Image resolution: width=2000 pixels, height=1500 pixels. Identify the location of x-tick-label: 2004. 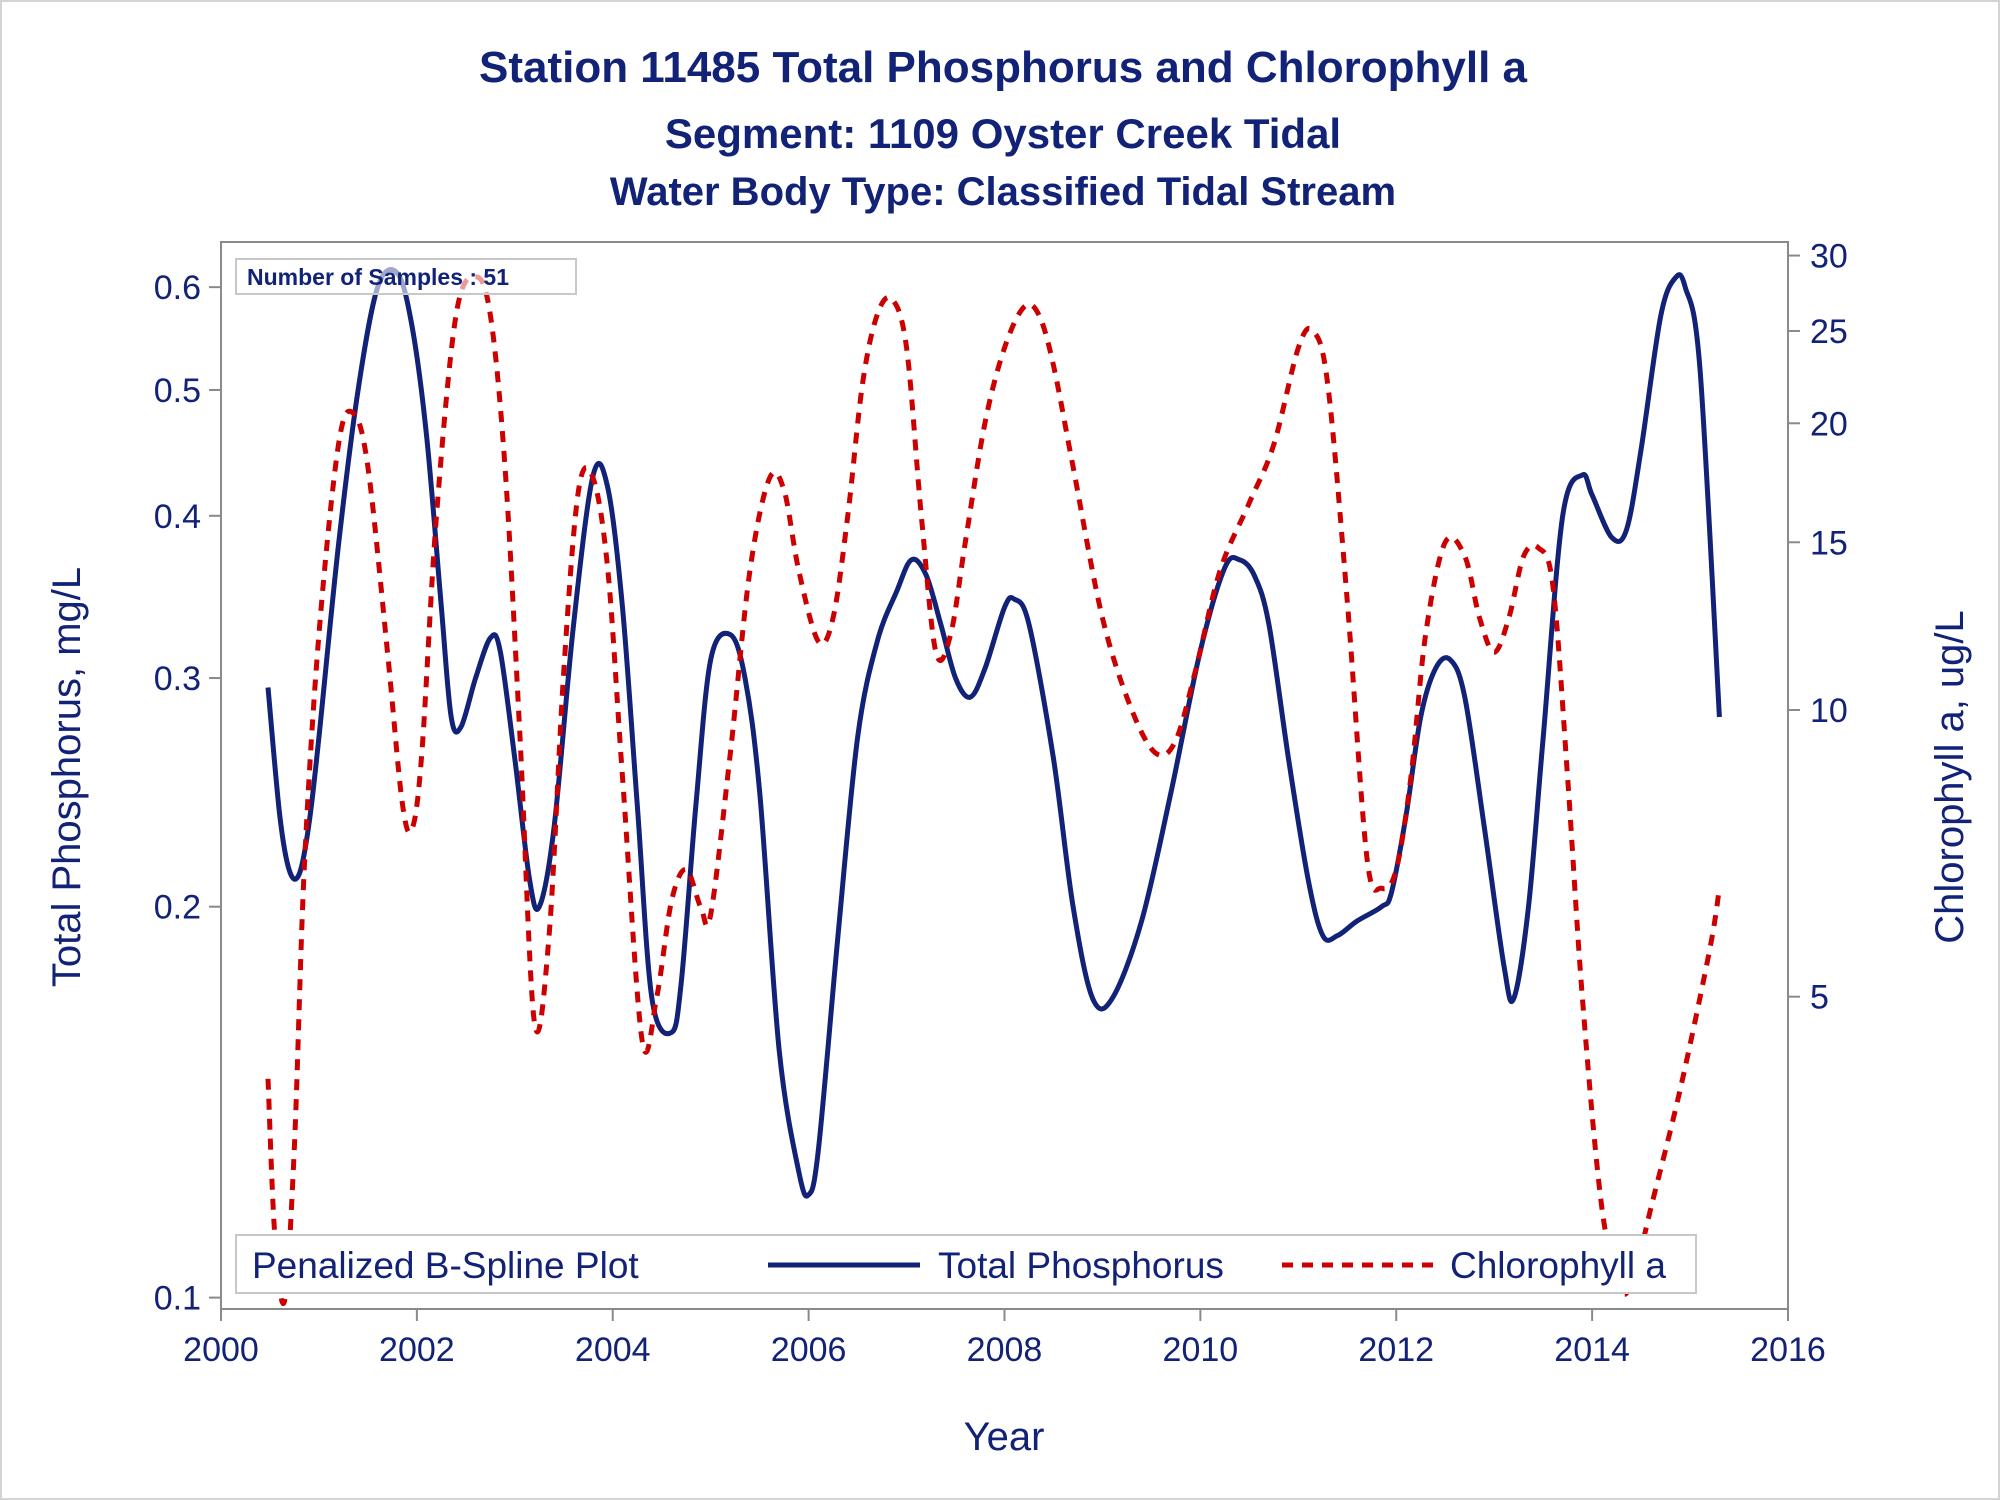
(613, 1350).